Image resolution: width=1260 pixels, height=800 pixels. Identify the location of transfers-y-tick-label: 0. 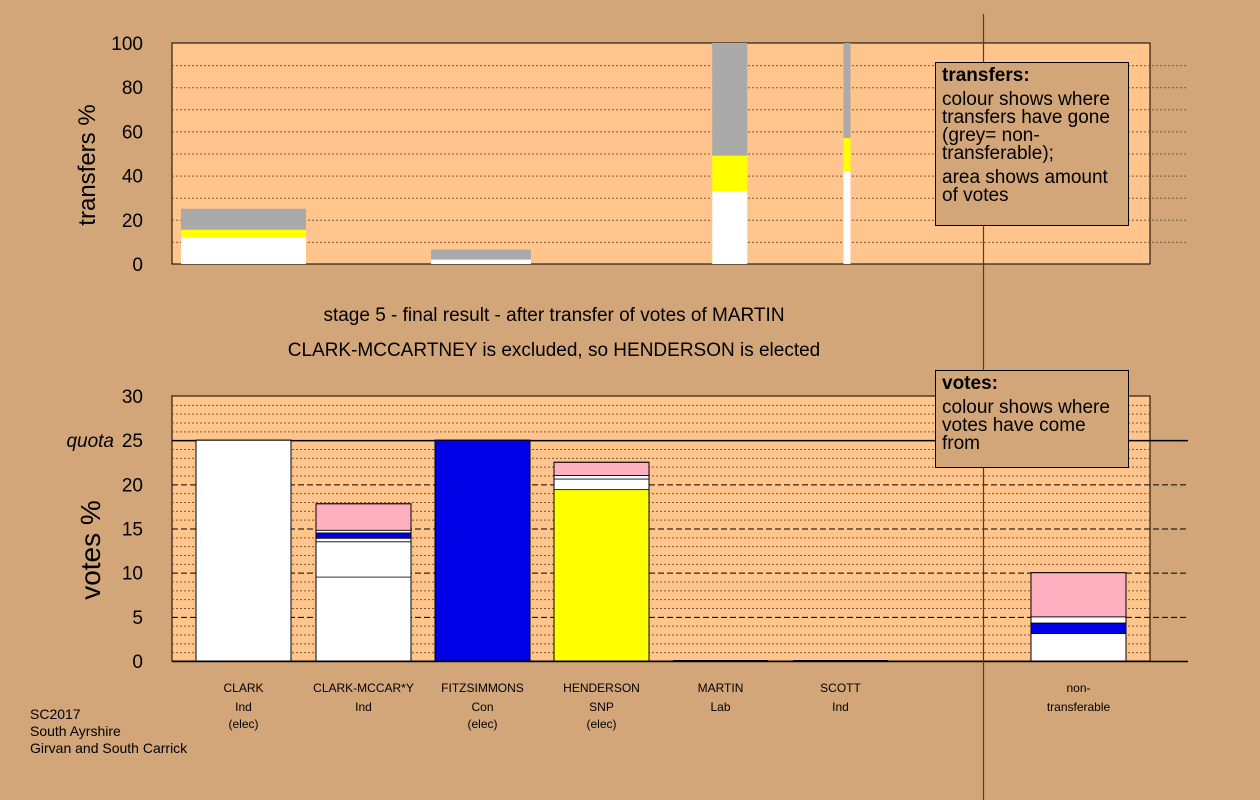
(137, 265).